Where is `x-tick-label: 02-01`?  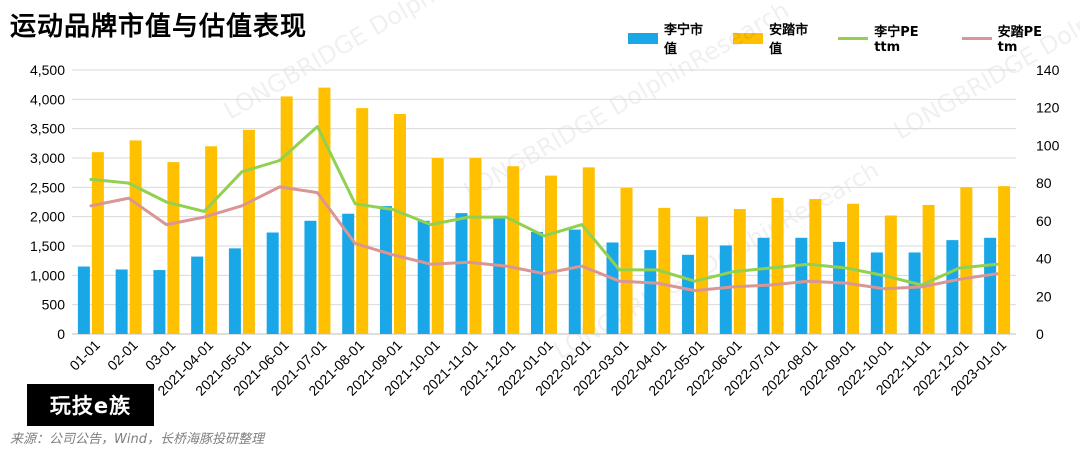 x-tick-label: 02-01 is located at coordinates (122, 355).